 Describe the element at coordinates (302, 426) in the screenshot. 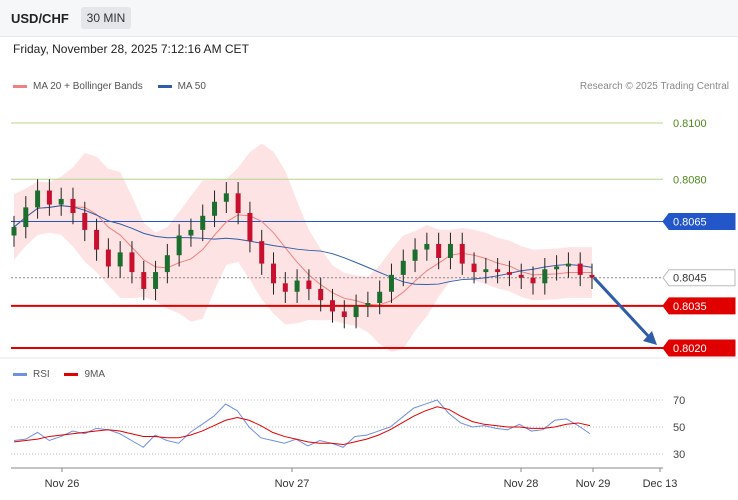

I see `rsi-ma9-line` at that location.